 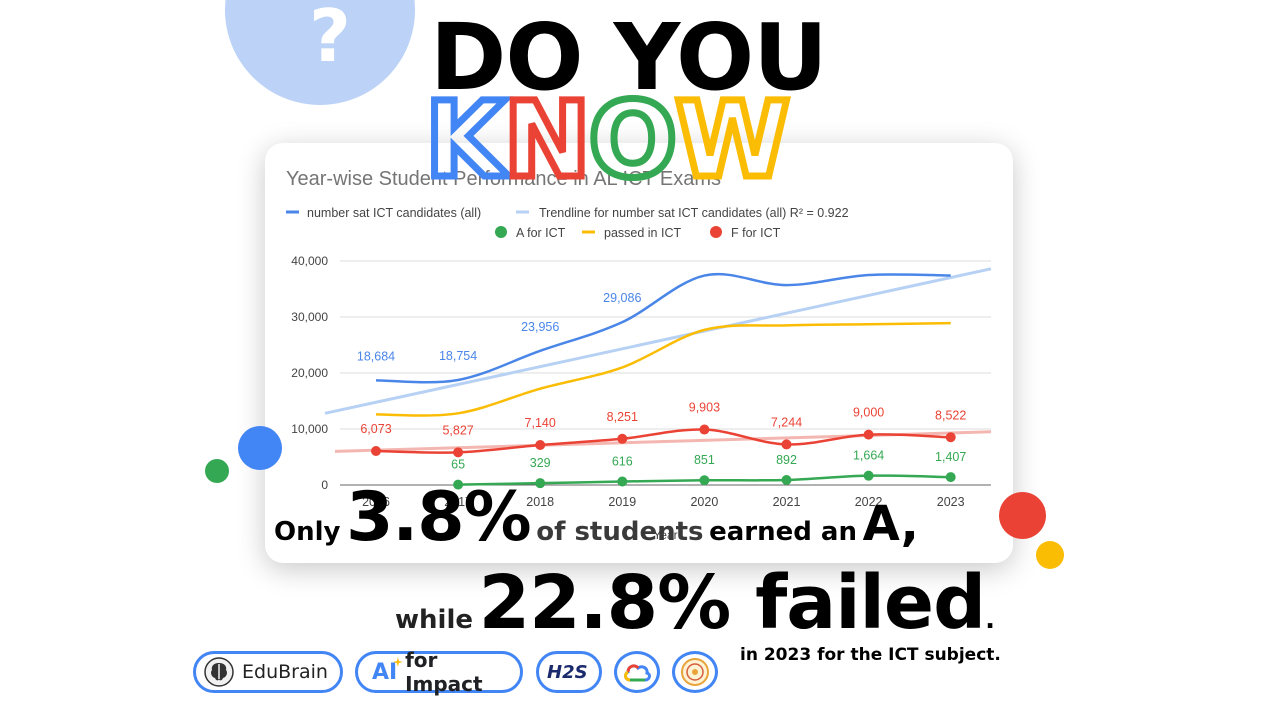 I want to click on data-label-3-2021: 7,244, so click(x=786, y=422).